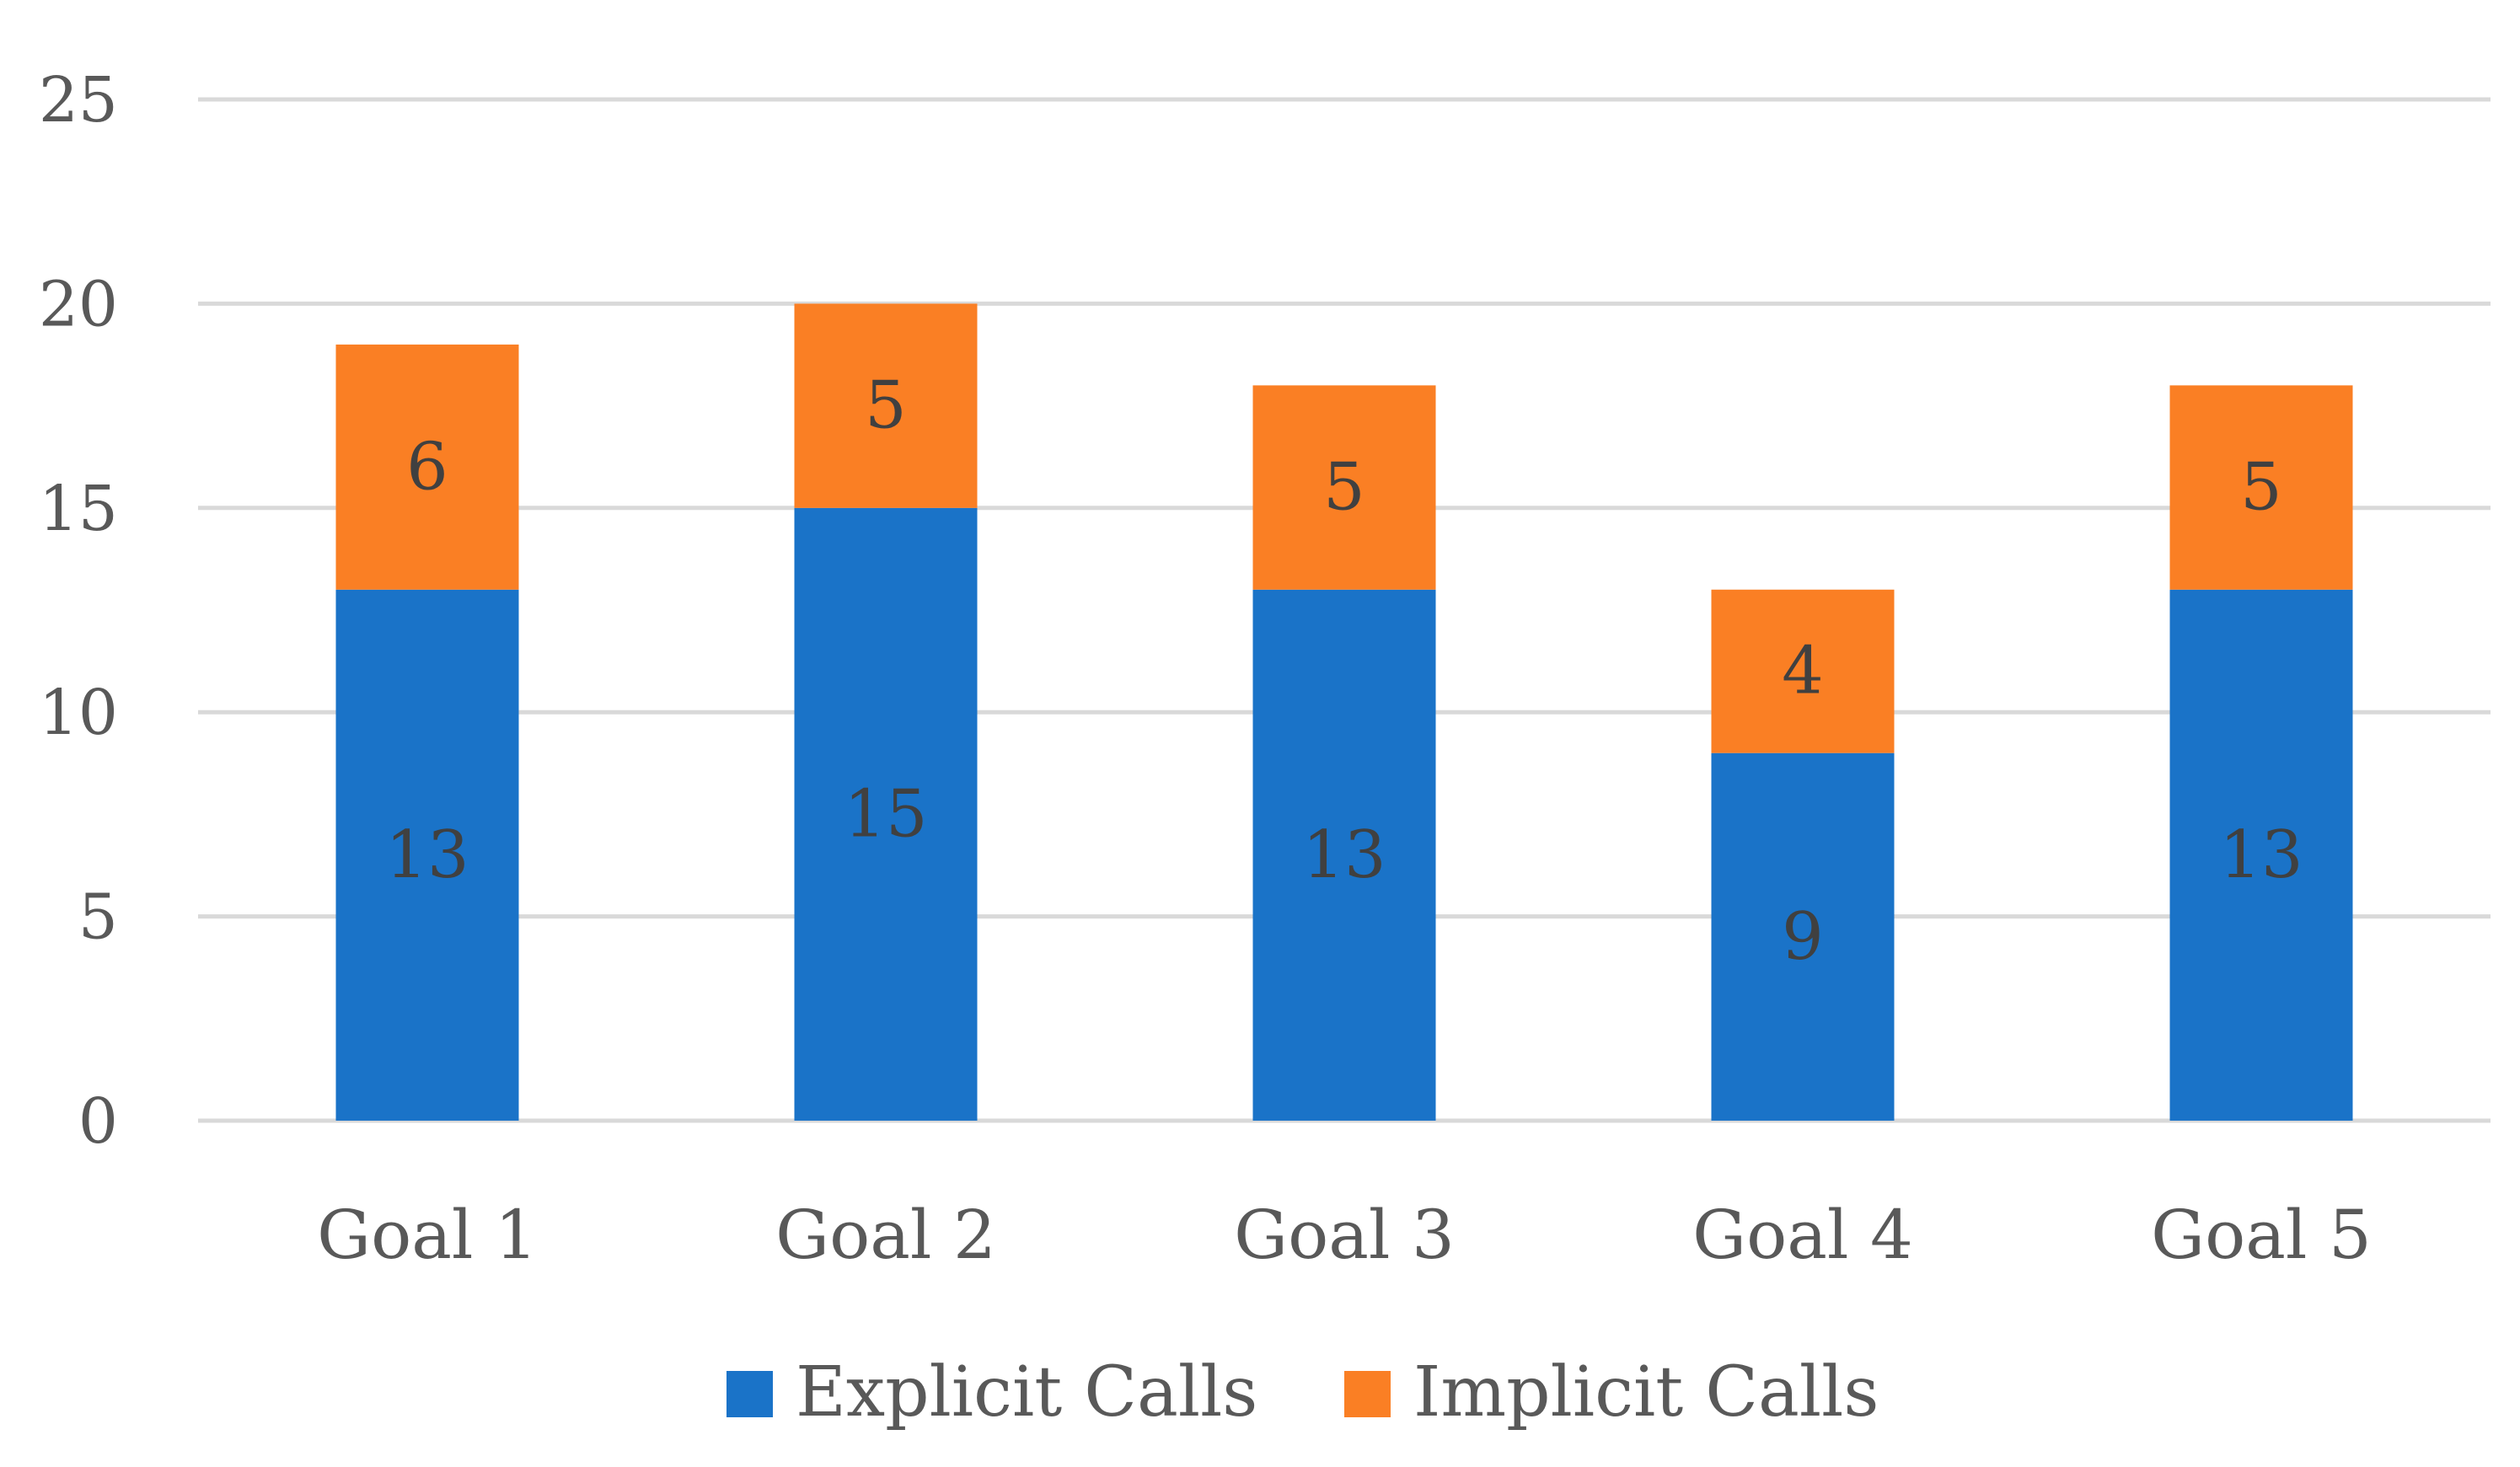 Image resolution: width=2520 pixels, height=1467 pixels. I want to click on y-tick-label: 15, so click(78, 509).